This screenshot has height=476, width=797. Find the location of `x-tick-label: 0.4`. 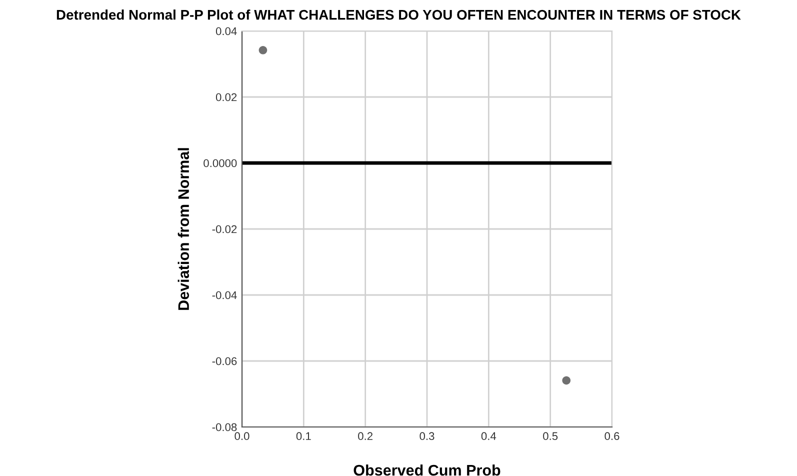

x-tick-label: 0.4 is located at coordinates (488, 436).